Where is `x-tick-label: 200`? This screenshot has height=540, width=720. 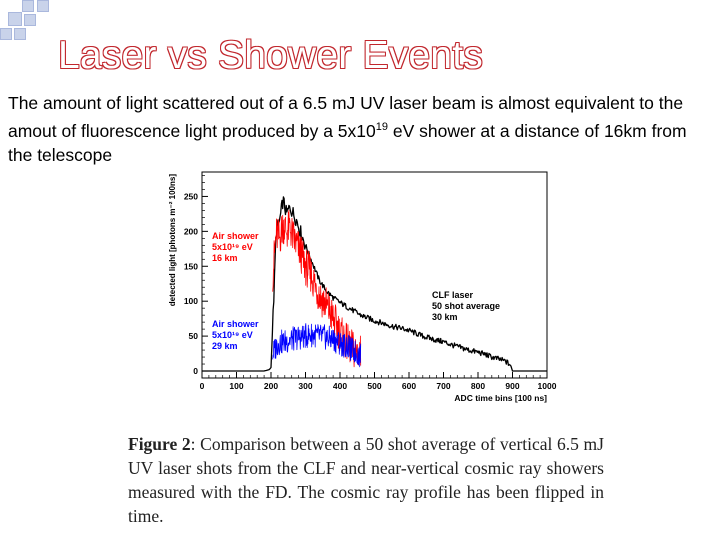
x-tick-label: 200 is located at coordinates (271, 386).